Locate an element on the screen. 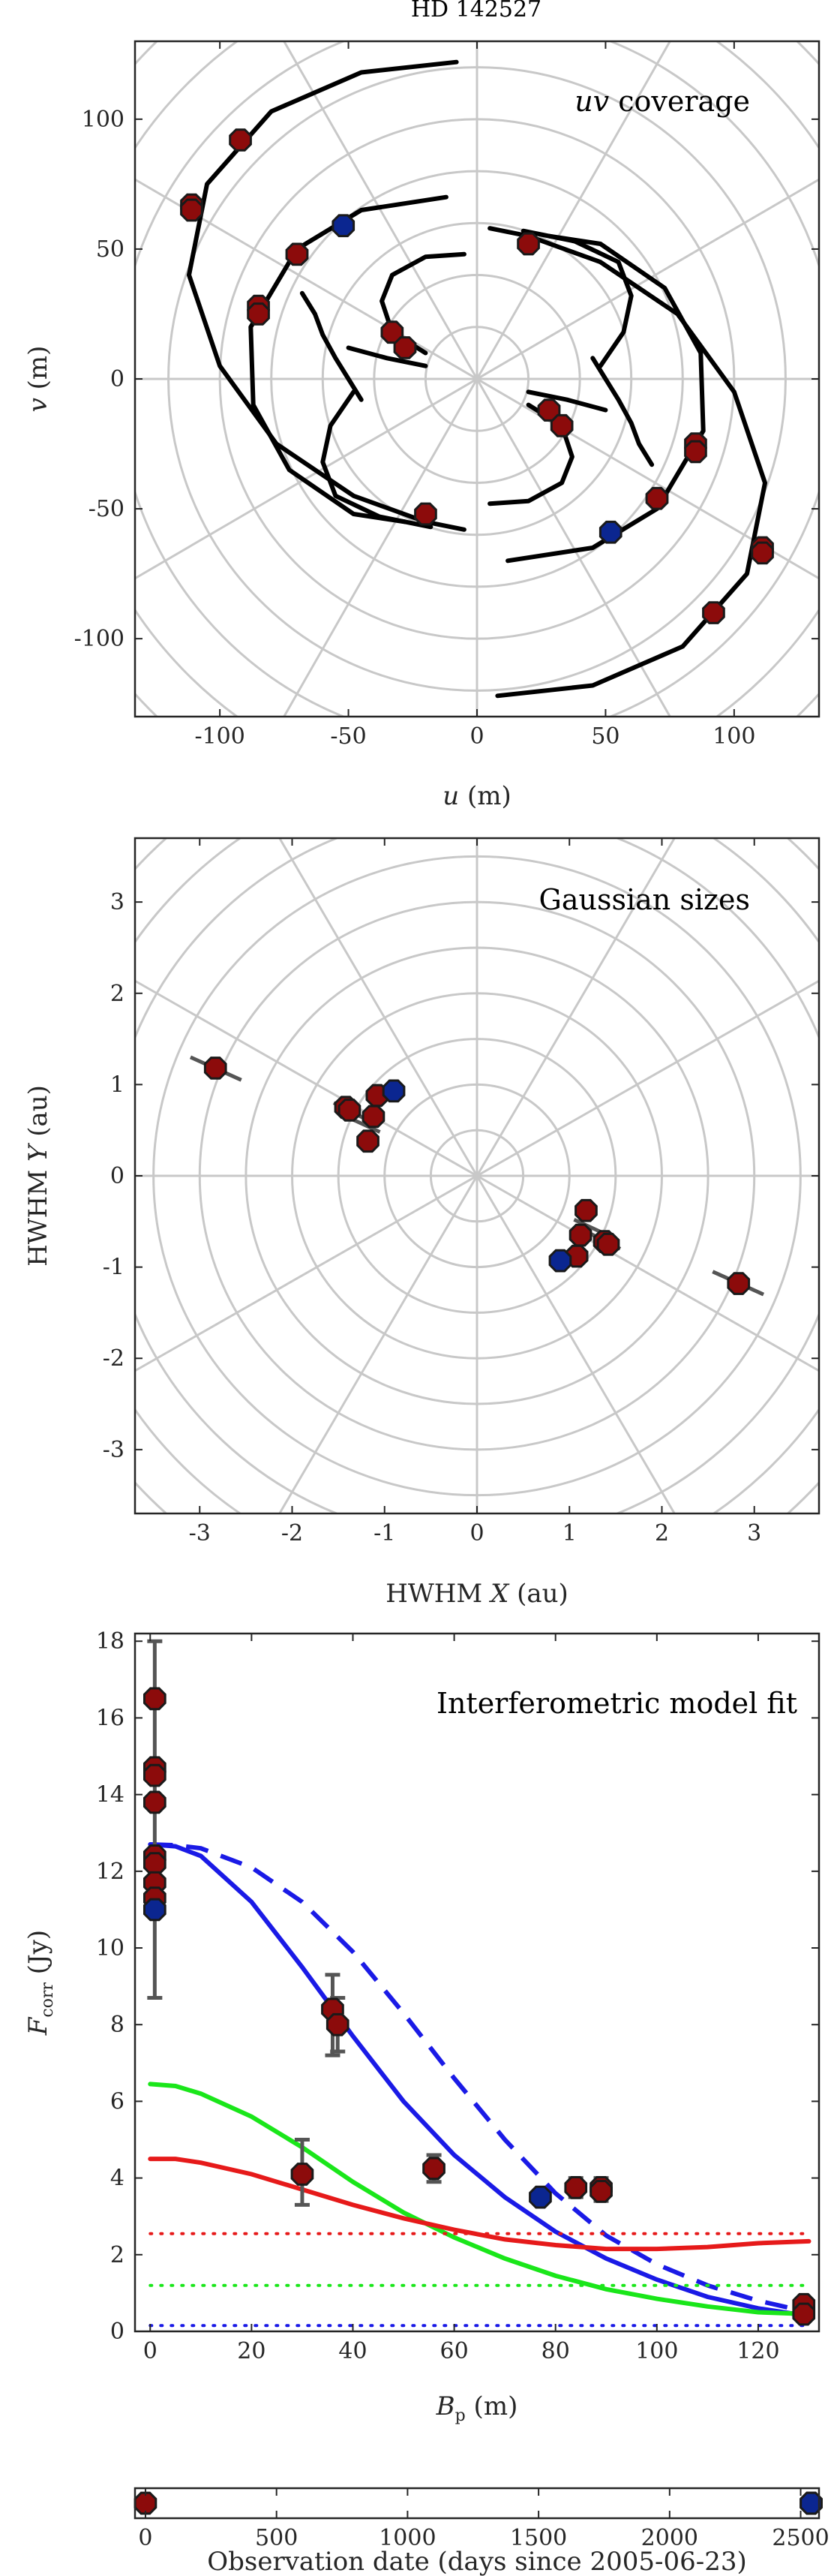  y-tick-label: 6 is located at coordinates (117, 2101).